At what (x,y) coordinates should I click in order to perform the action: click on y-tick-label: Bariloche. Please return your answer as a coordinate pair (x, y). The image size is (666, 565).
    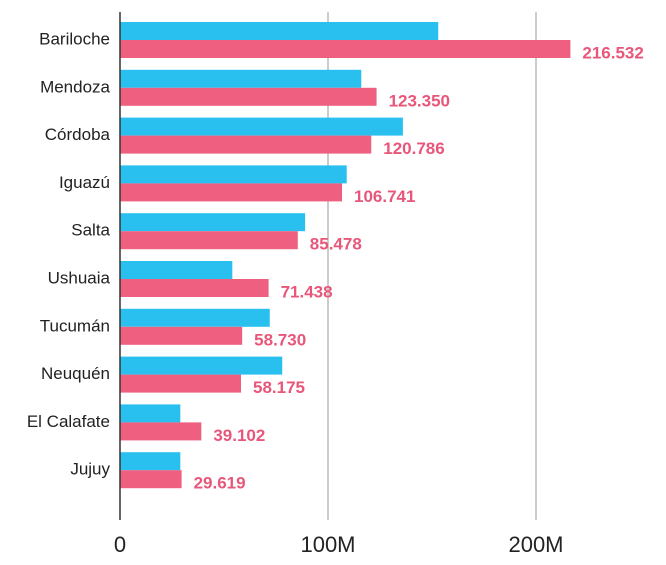
    Looking at the image, I should click on (74, 38).